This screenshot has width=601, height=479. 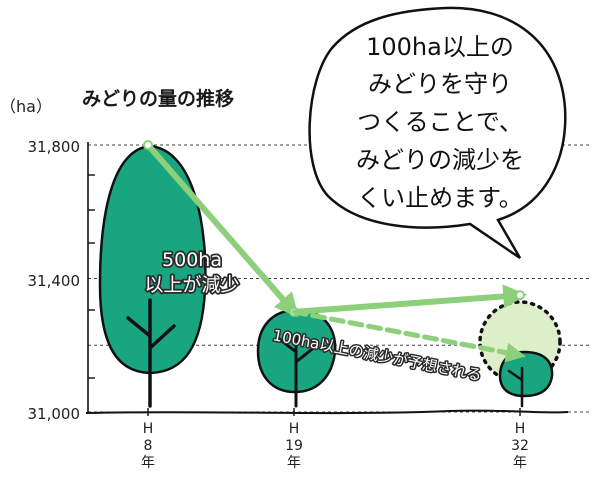 I want to click on x-tick-number: 19, so click(x=294, y=446).